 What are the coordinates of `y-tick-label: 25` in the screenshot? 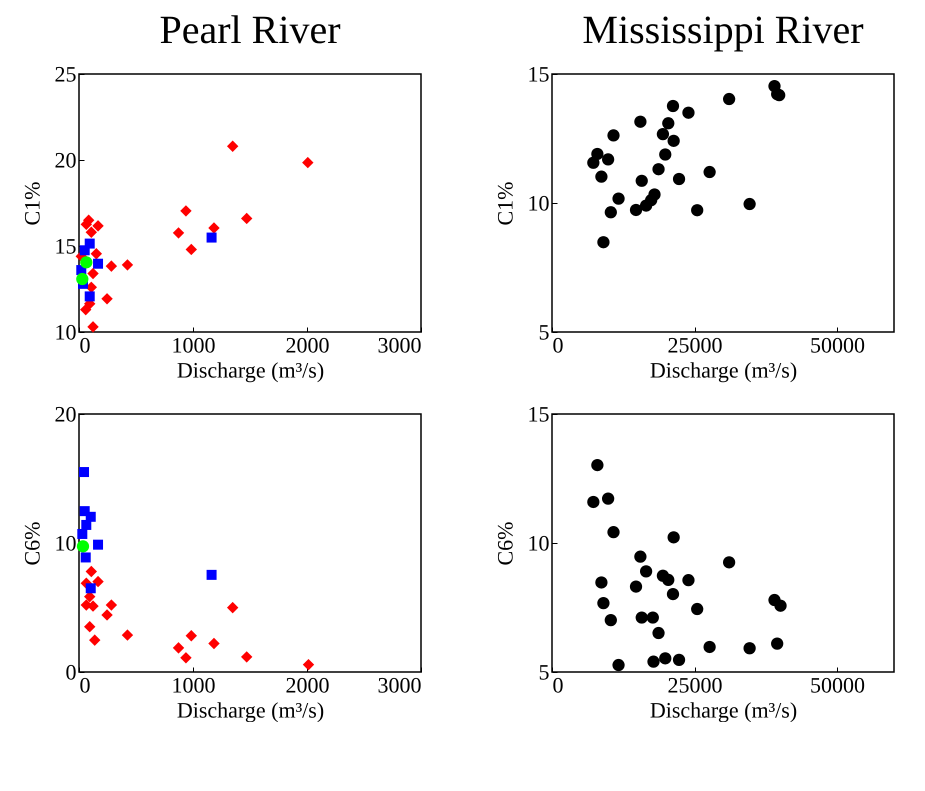 It's located at (65, 74).